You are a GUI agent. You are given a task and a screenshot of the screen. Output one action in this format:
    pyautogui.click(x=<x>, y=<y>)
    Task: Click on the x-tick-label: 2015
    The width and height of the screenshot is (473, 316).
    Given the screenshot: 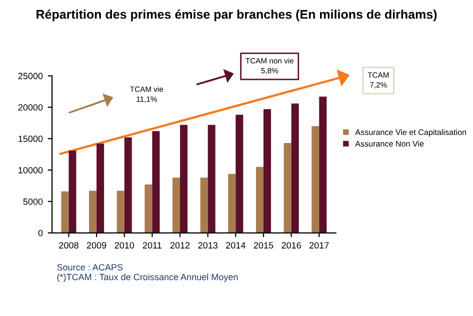 What is the action you would take?
    pyautogui.click(x=264, y=245)
    